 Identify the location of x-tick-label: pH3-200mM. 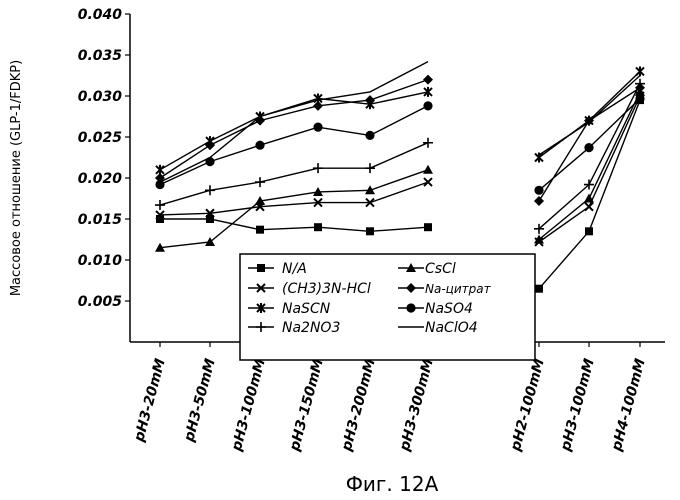
(359, 405).